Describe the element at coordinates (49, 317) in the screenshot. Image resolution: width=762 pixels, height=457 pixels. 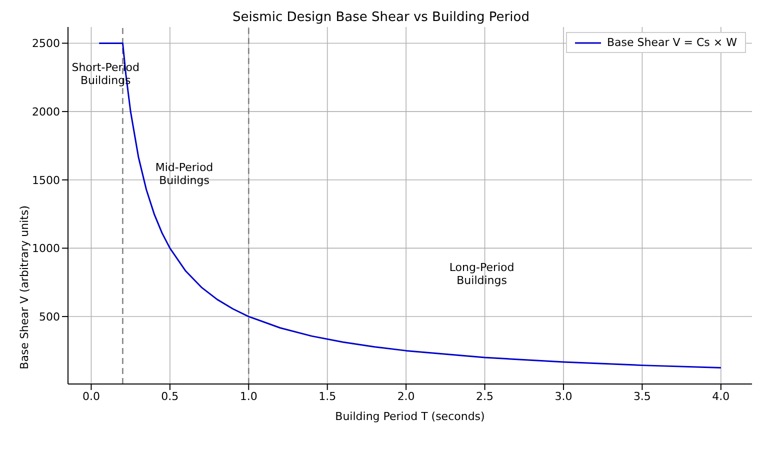
I see `y-tick-label: 500` at that location.